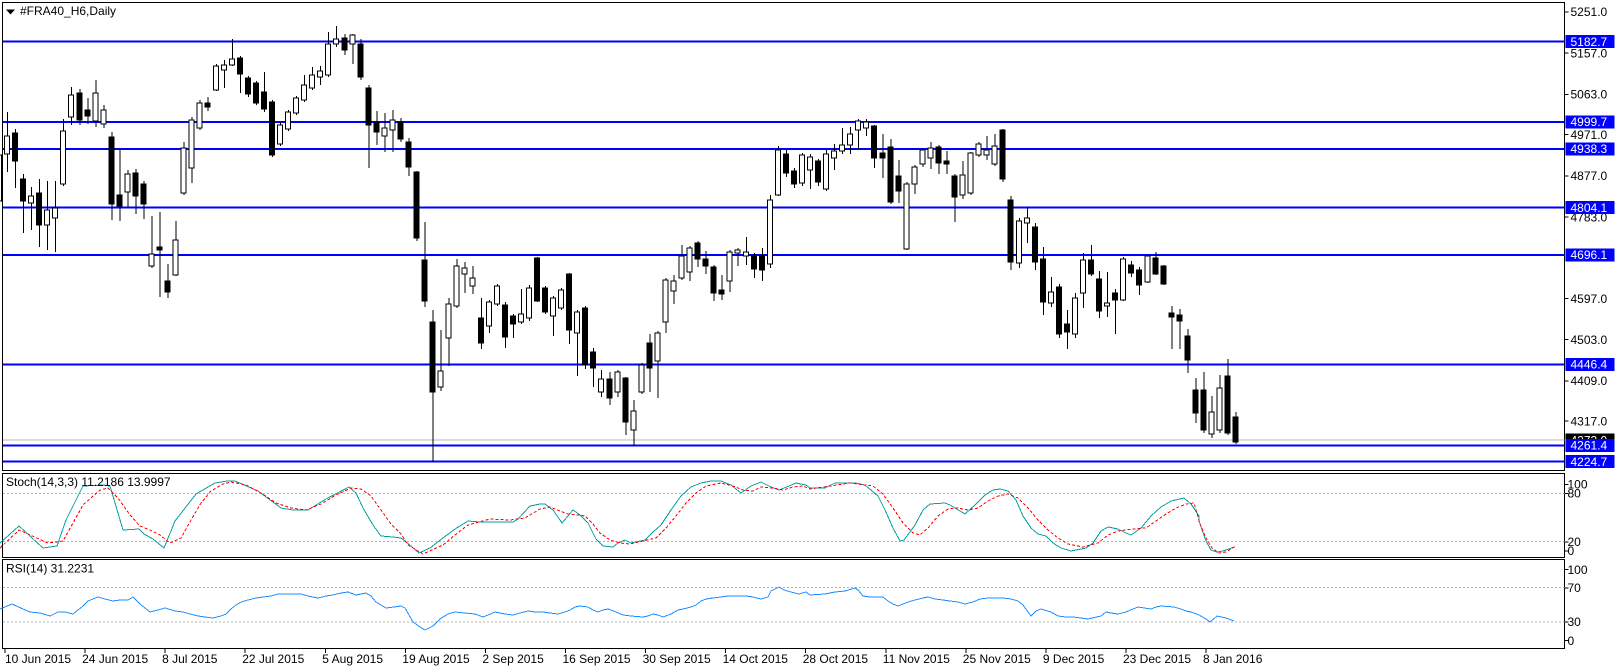 The image size is (1617, 672). Describe the element at coordinates (1589, 176) in the screenshot. I see `svg-text: 4877.0` at that location.